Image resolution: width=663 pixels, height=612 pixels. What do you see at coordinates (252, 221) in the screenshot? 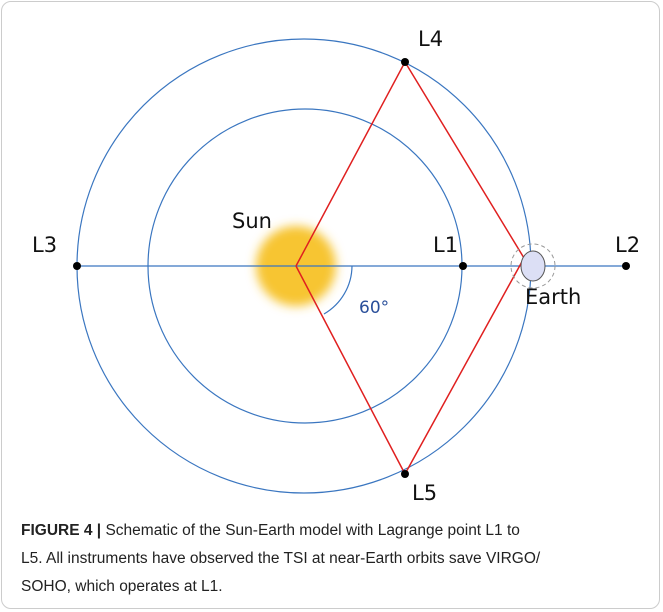
I see `sun-label: Sun` at bounding box center [252, 221].